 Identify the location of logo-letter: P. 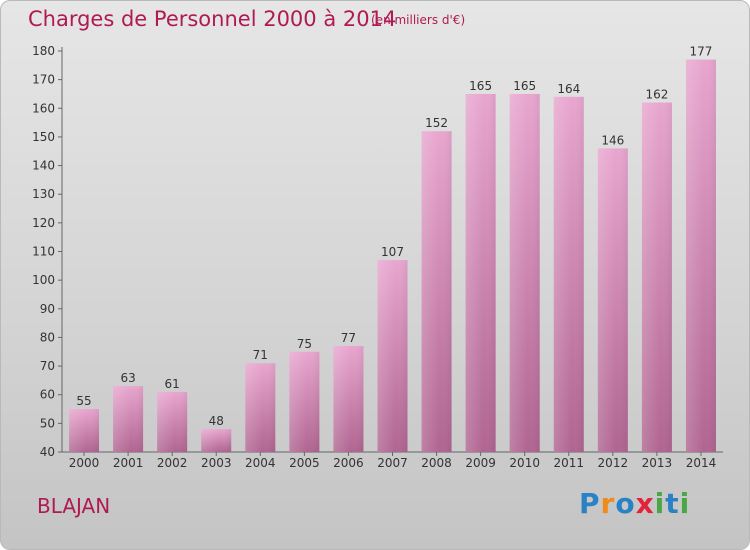
(590, 503).